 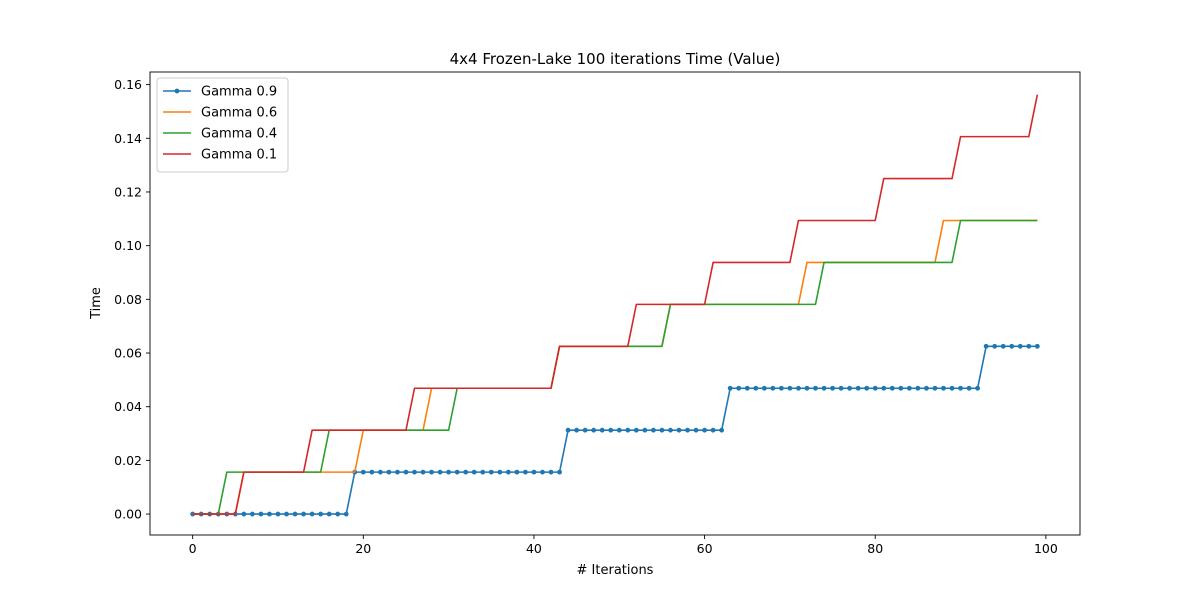 I want to click on y-axis-label: Time, so click(x=96, y=303).